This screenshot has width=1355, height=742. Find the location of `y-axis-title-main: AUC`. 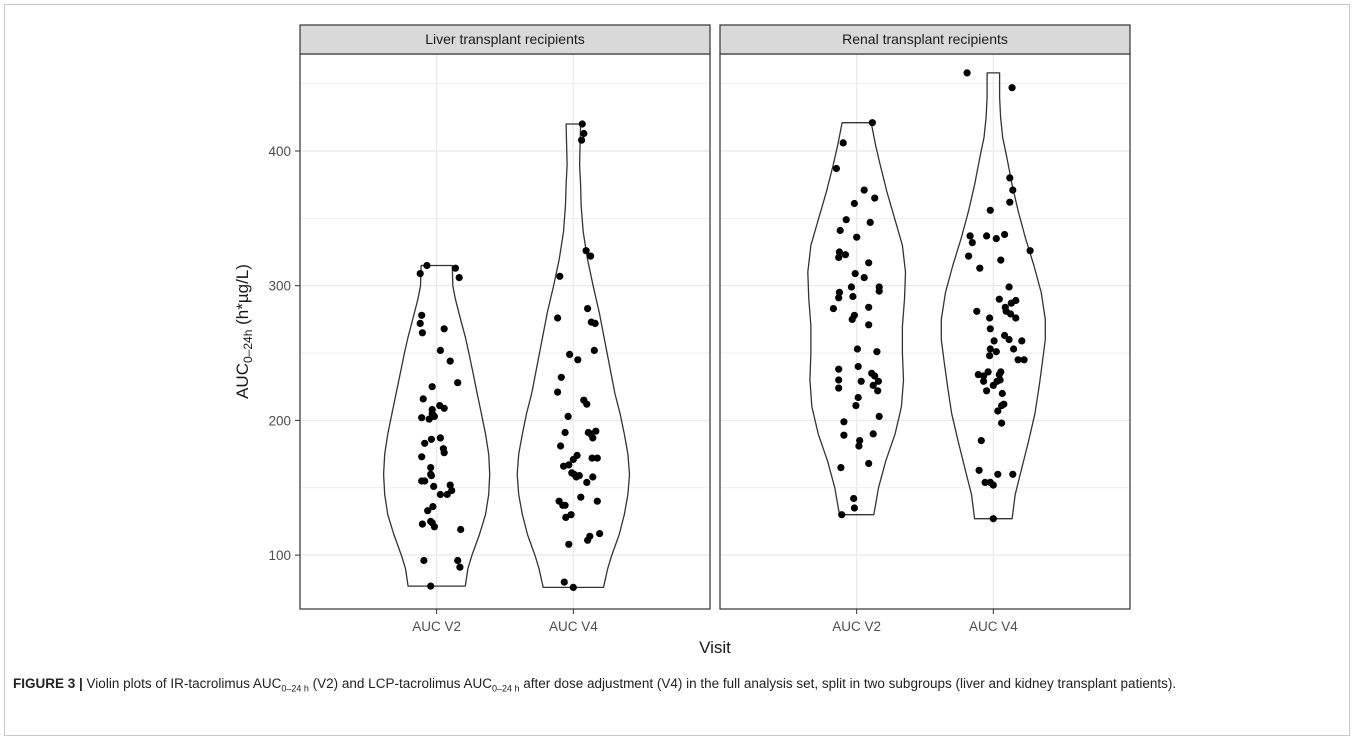

y-axis-title-main: AUC is located at coordinates (242, 381).